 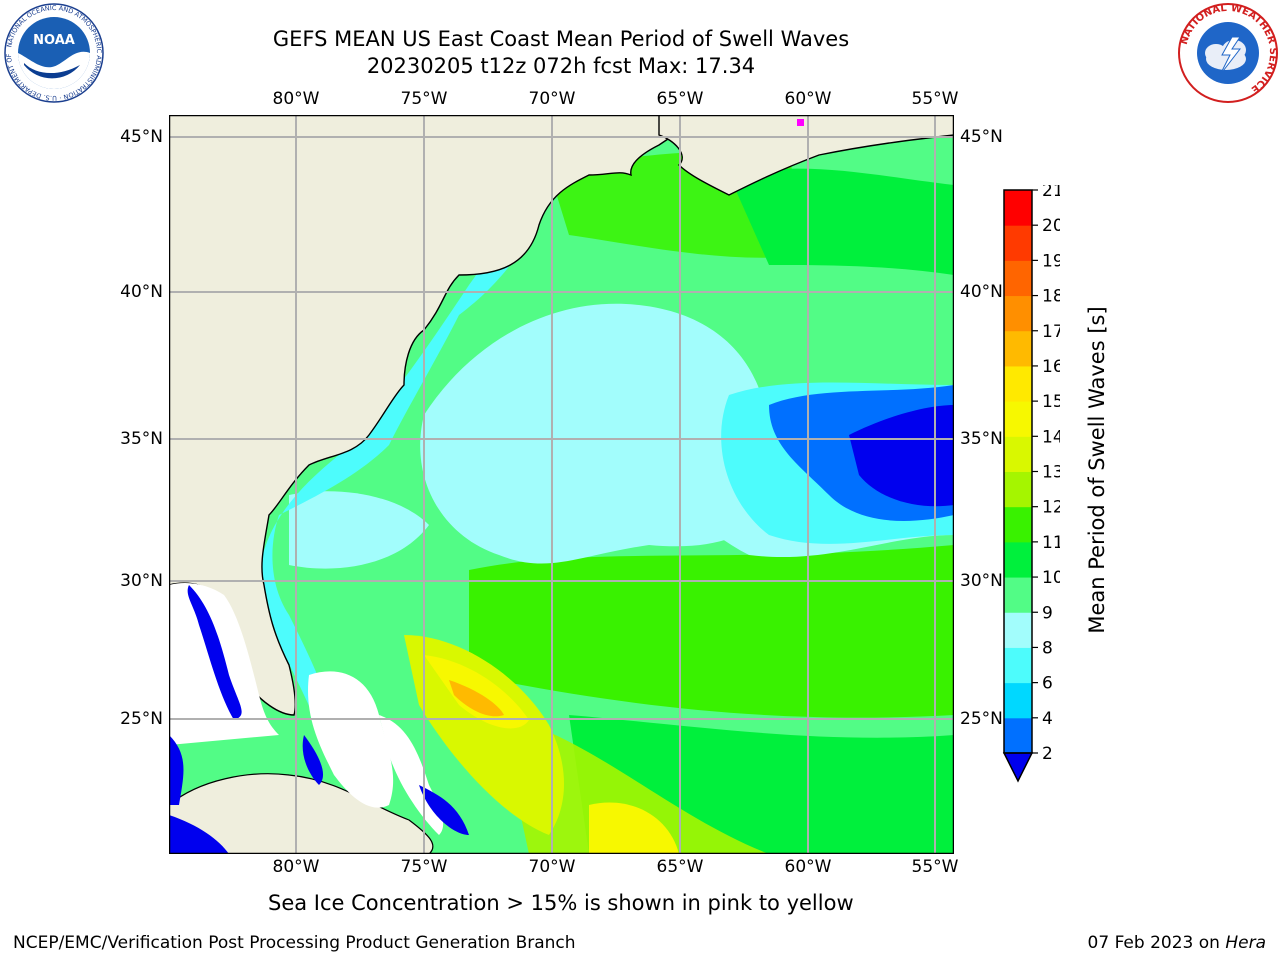 I want to click on colorbar-segments, so click(x=1018, y=486).